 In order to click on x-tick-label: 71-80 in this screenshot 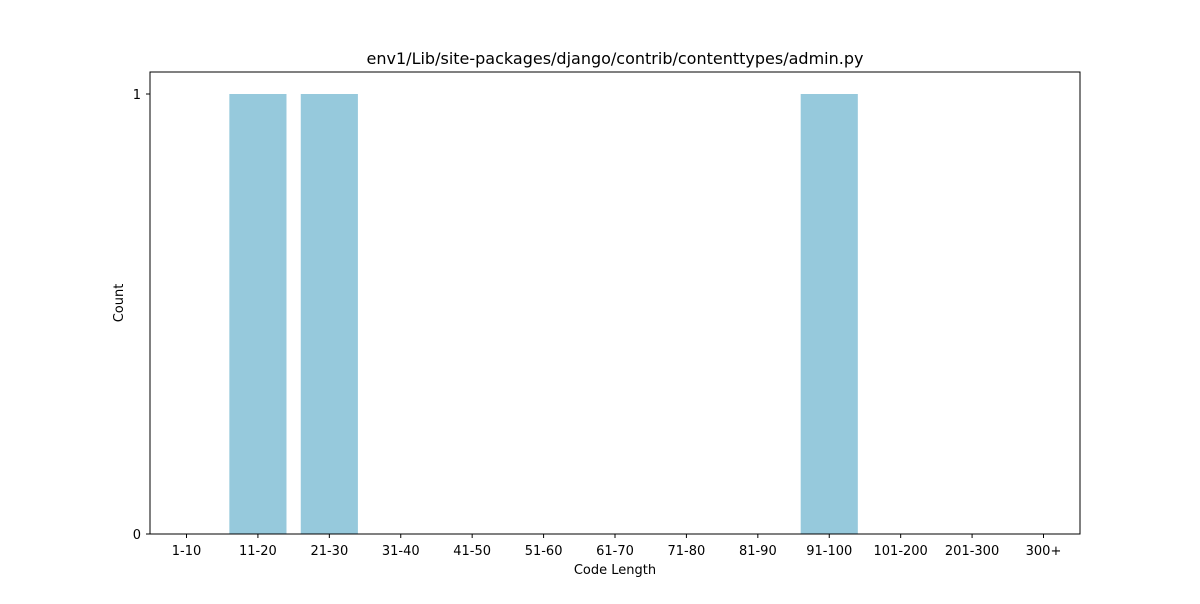, I will do `click(687, 551)`.